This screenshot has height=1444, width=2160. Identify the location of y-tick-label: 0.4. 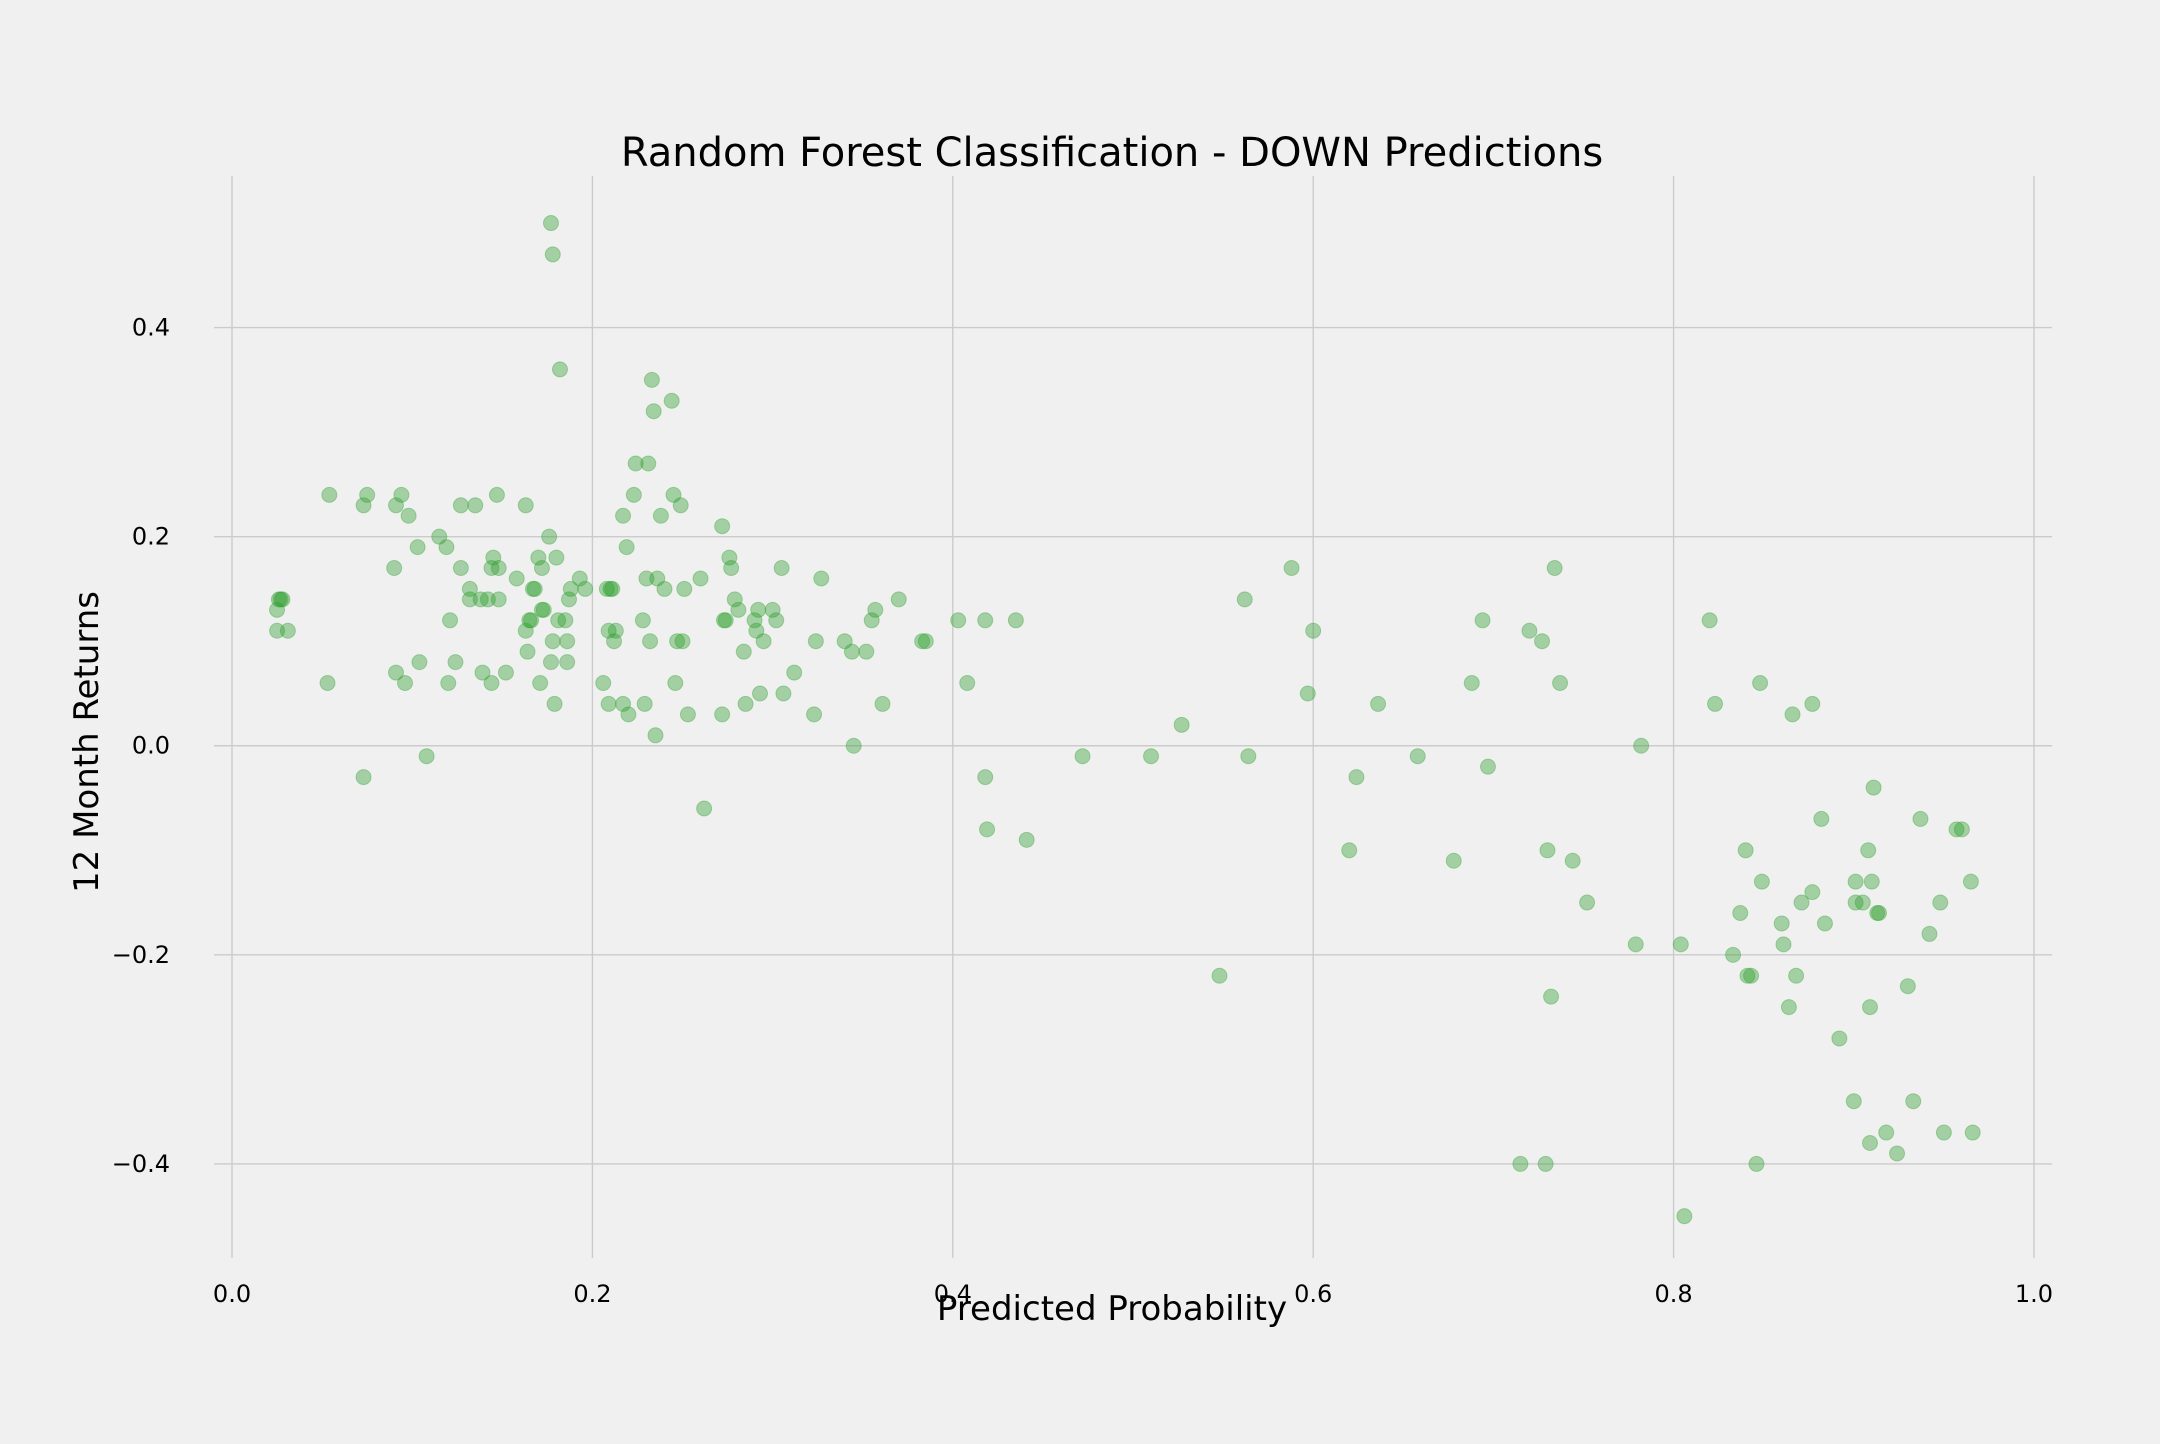
(151, 328).